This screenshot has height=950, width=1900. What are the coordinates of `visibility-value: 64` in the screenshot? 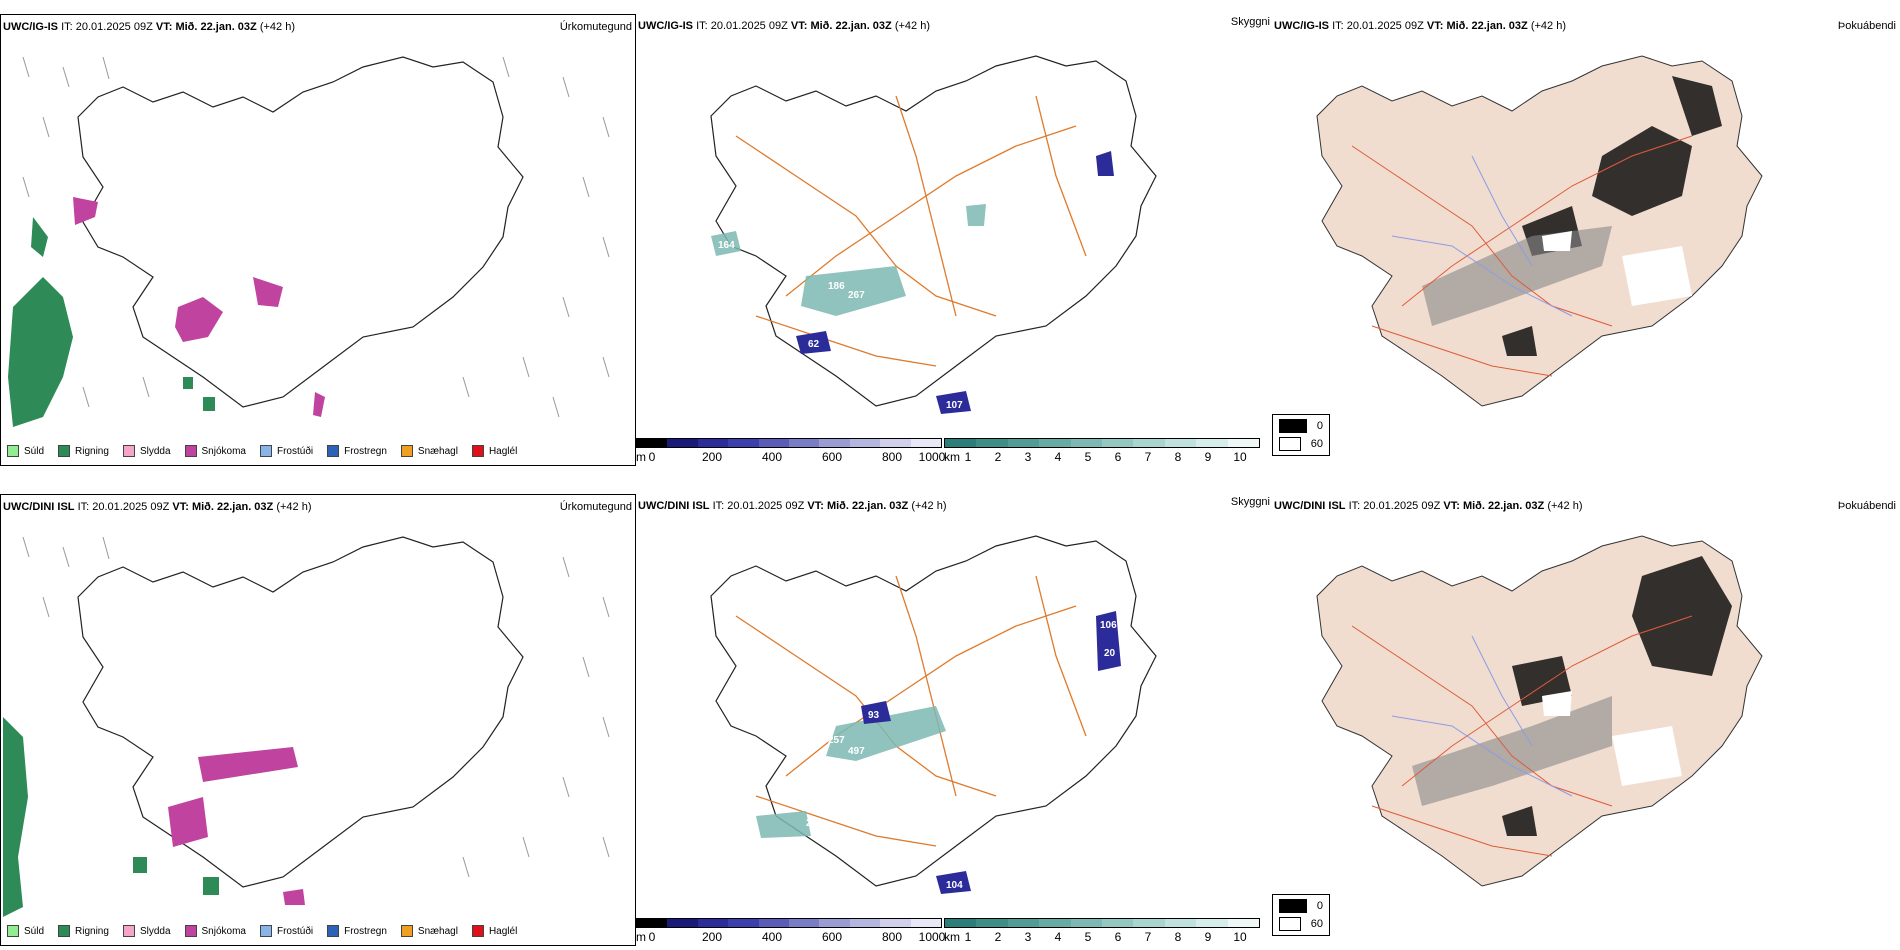 It's located at (824, 811).